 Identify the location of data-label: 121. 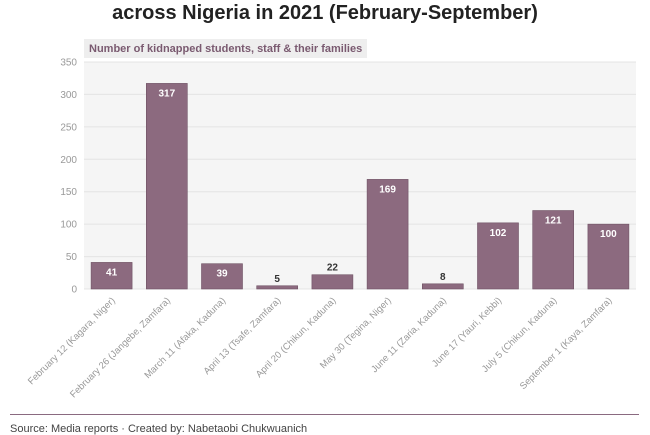
(553, 221).